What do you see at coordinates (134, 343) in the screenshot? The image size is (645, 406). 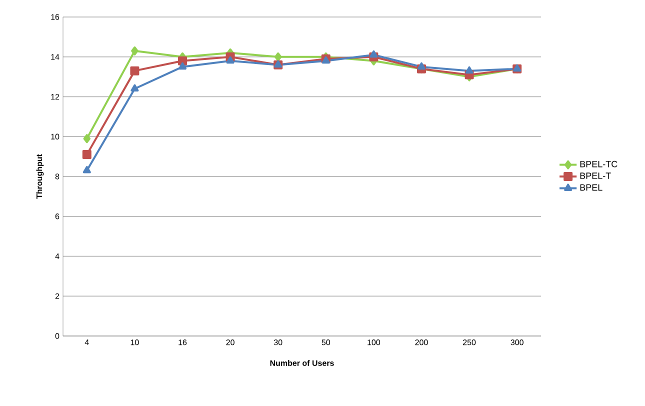 I see `x-tick-label: 10` at bounding box center [134, 343].